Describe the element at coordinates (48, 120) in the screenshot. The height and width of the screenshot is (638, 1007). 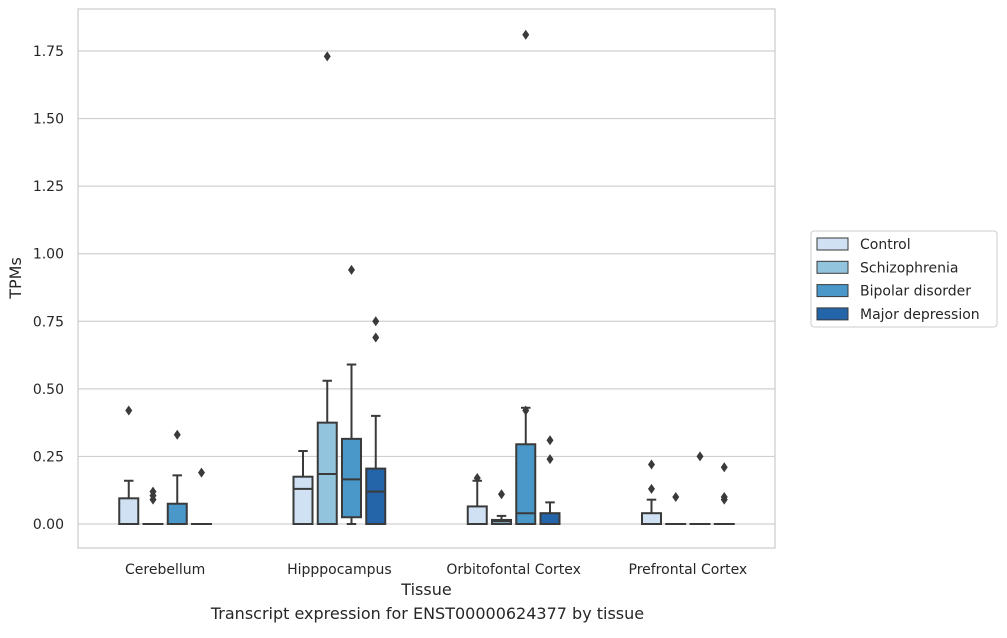
I see `y-tick-label: 1.50` at that location.